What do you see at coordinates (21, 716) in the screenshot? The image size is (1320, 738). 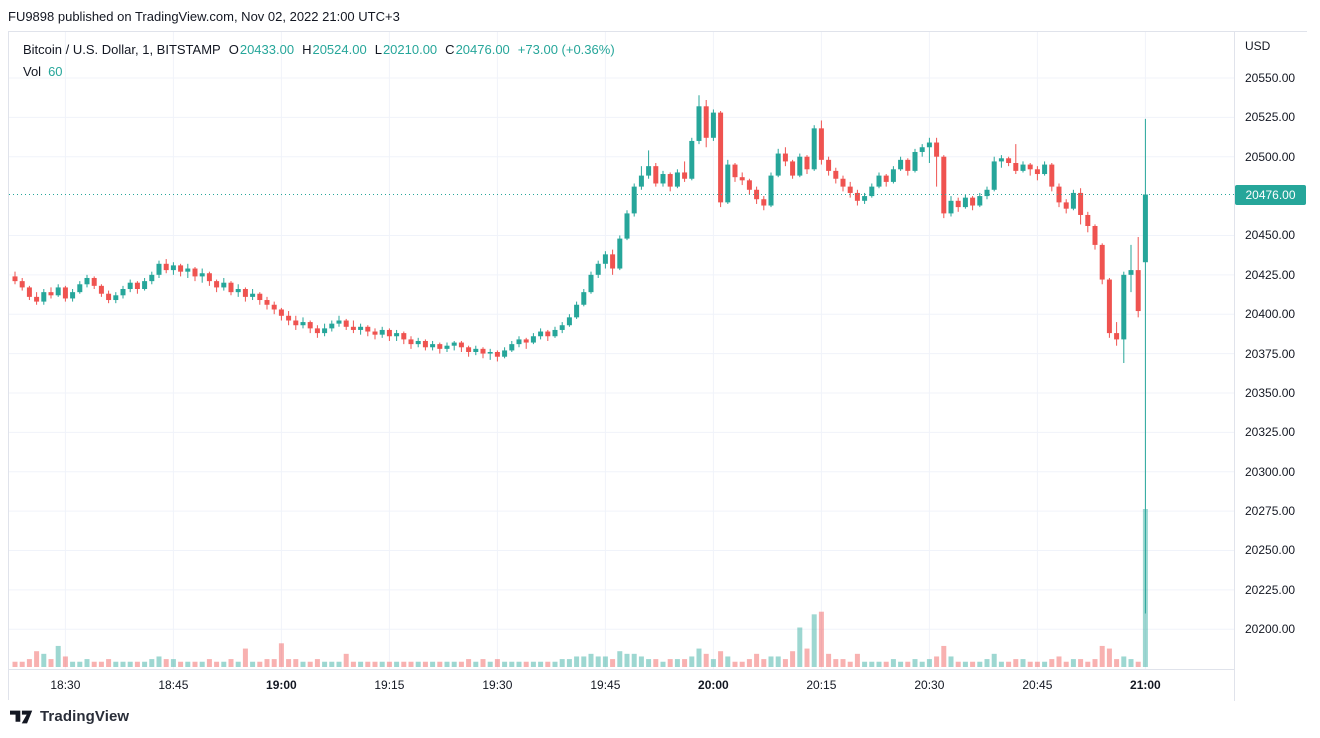 I see `tradingview-logo-icon` at bounding box center [21, 716].